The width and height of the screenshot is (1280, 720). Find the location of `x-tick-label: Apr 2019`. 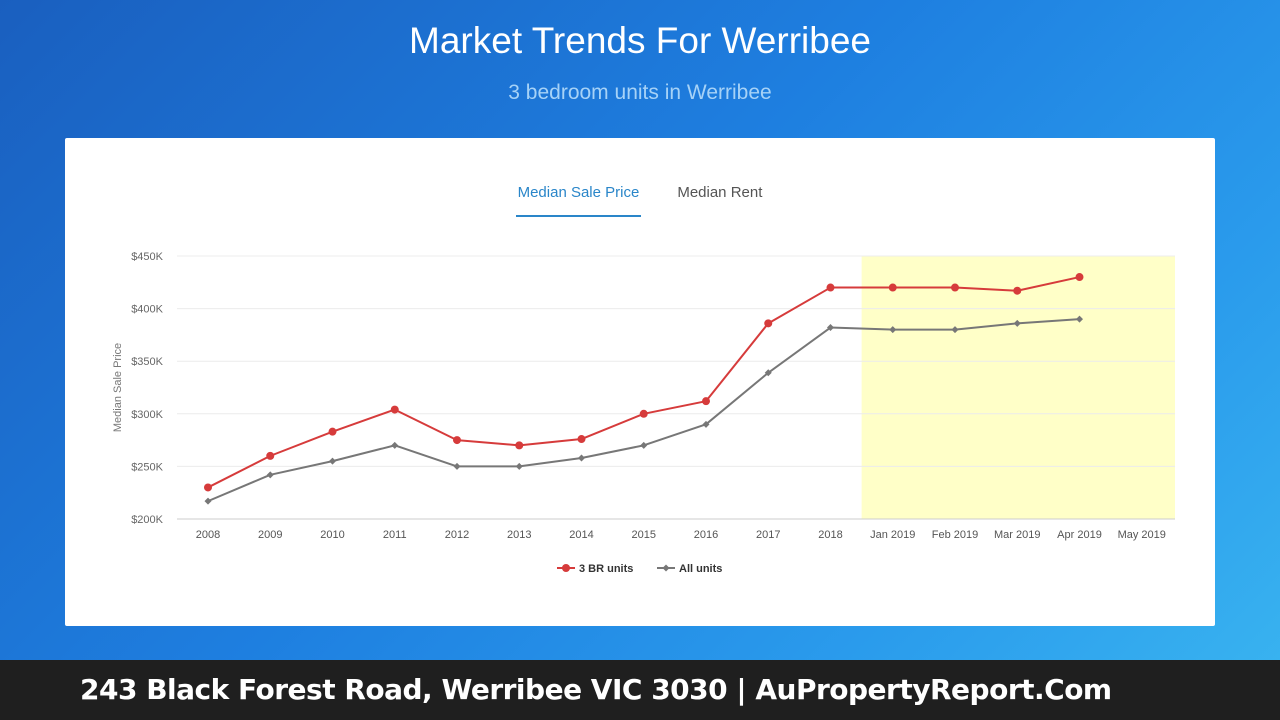

x-tick-label: Apr 2019 is located at coordinates (1079, 535).